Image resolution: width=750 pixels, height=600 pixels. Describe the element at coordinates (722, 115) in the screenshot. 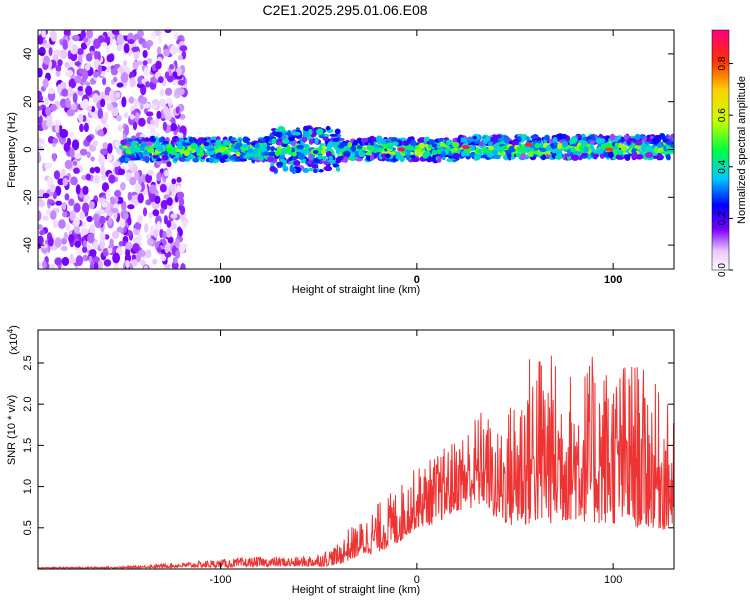

I see `colorbar-tick-label: 0.6` at that location.